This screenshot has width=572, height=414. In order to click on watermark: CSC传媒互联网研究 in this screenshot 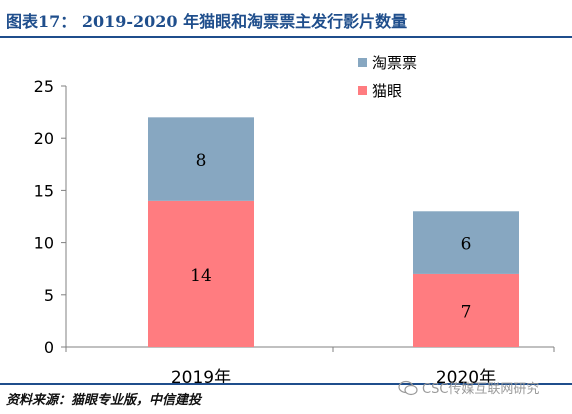, I will do `click(468, 387)`.